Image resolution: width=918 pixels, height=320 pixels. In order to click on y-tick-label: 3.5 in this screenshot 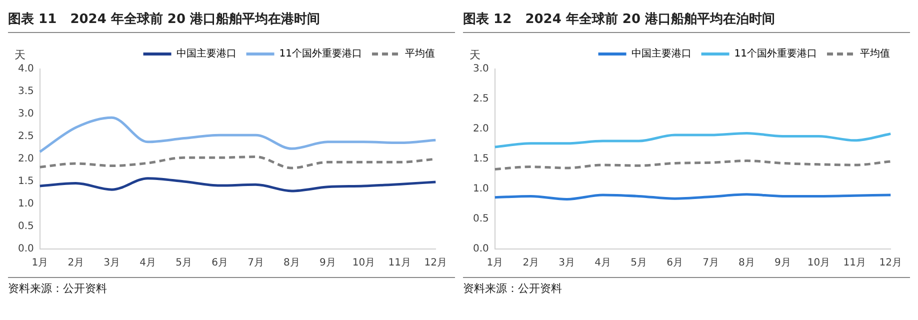, I will do `click(26, 92)`.